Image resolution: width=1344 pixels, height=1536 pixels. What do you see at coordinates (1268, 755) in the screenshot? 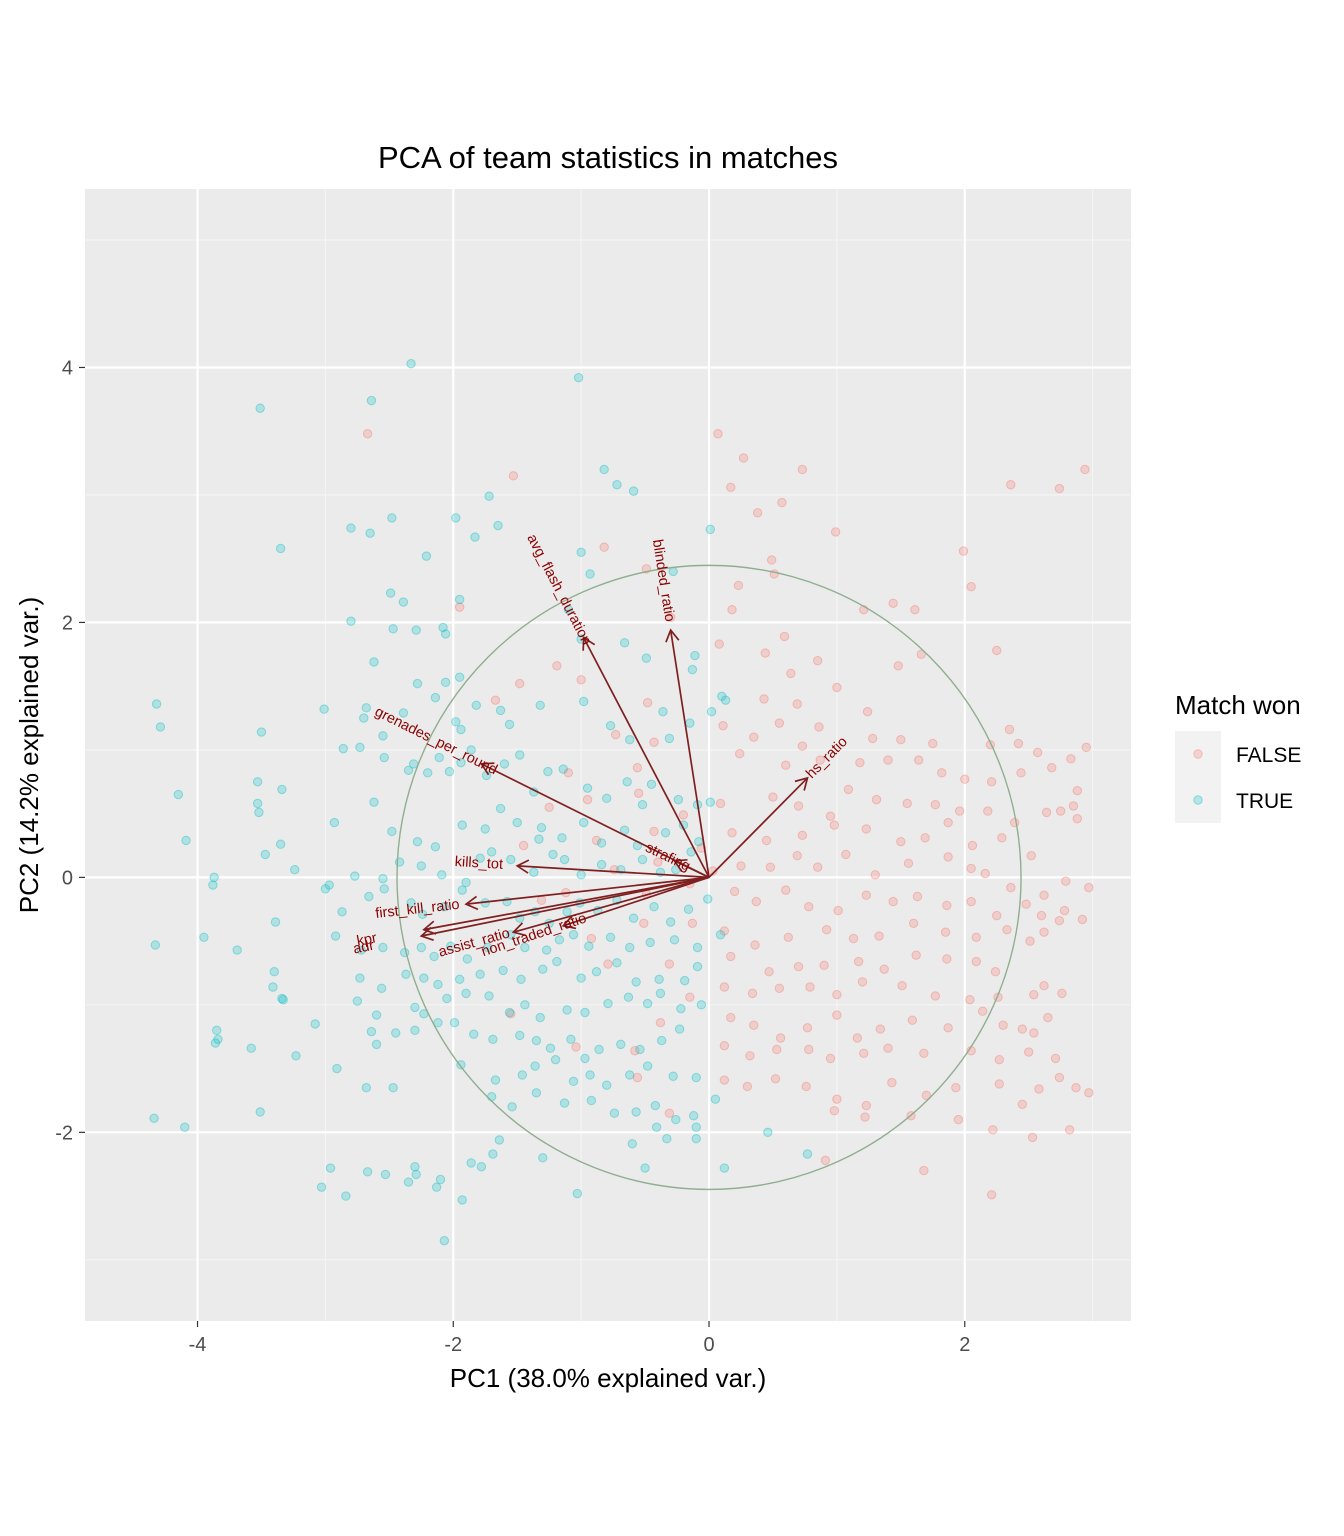
I see `legend-label-false: FALSE` at bounding box center [1268, 755].